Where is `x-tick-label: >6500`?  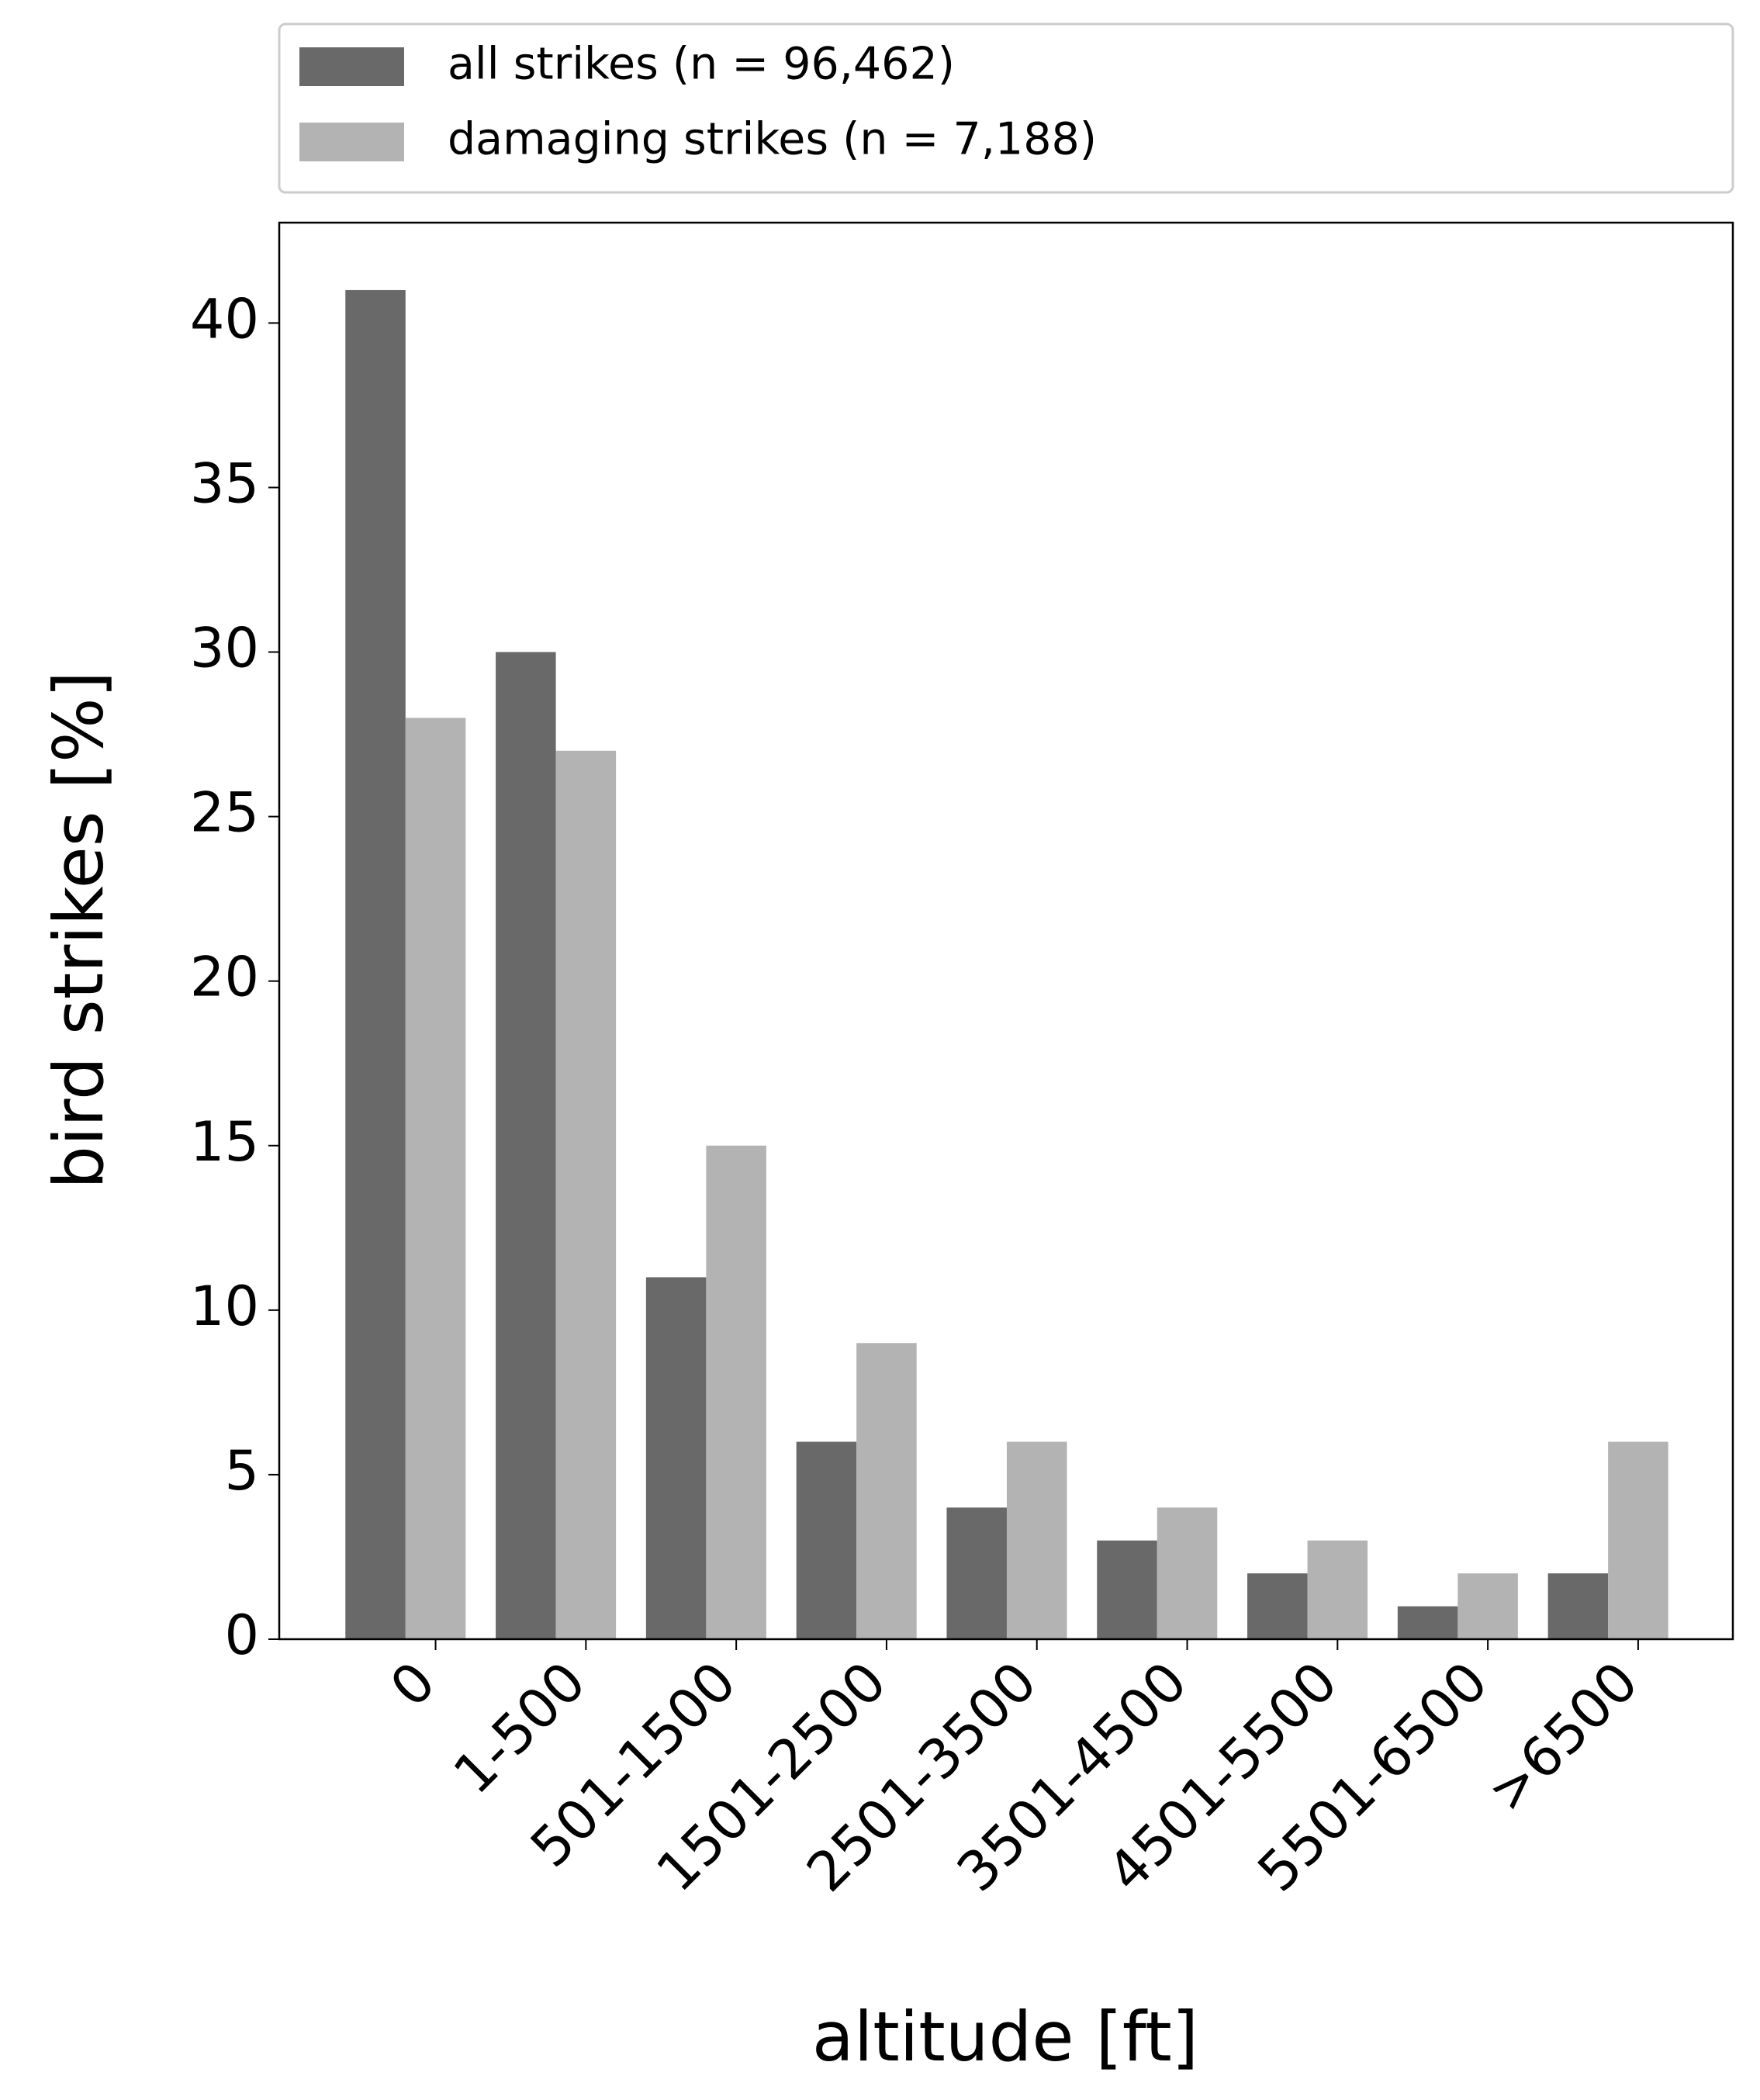 x-tick-label: >6500 is located at coordinates (1563, 1736).